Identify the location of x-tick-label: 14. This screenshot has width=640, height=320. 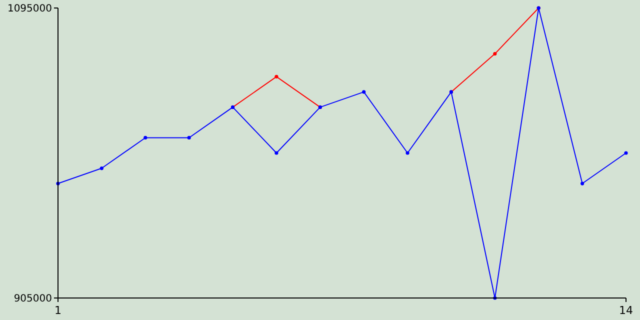
(626, 310).